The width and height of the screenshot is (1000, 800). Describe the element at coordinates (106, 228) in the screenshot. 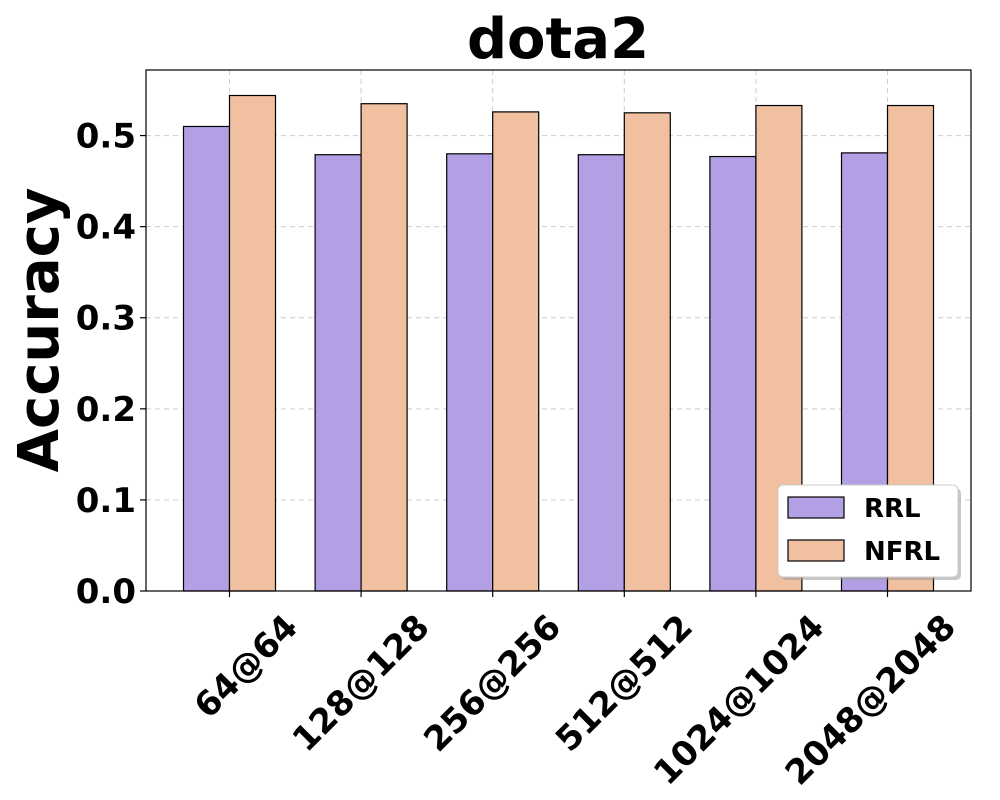

I see `y-tick-label: 0.4` at that location.